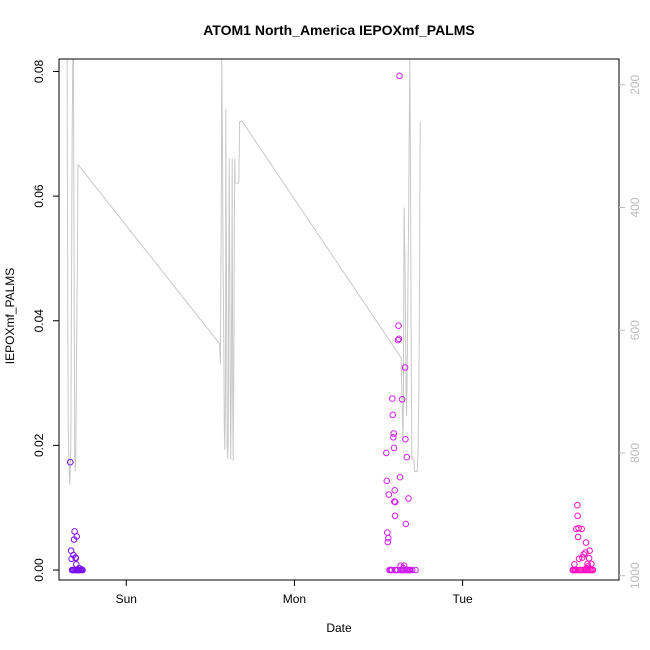  What do you see at coordinates (39, 196) in the screenshot?
I see `y-tick-label: 0.06` at bounding box center [39, 196].